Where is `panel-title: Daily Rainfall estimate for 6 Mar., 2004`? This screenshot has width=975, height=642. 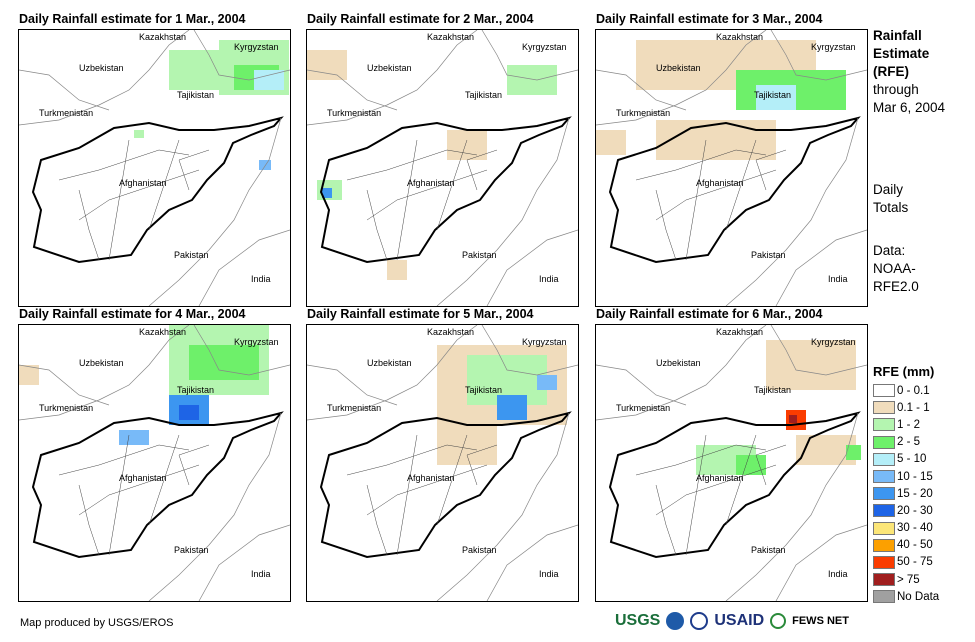
panel-title: Daily Rainfall estimate for 6 Mar., 2004 is located at coordinates (709, 314).